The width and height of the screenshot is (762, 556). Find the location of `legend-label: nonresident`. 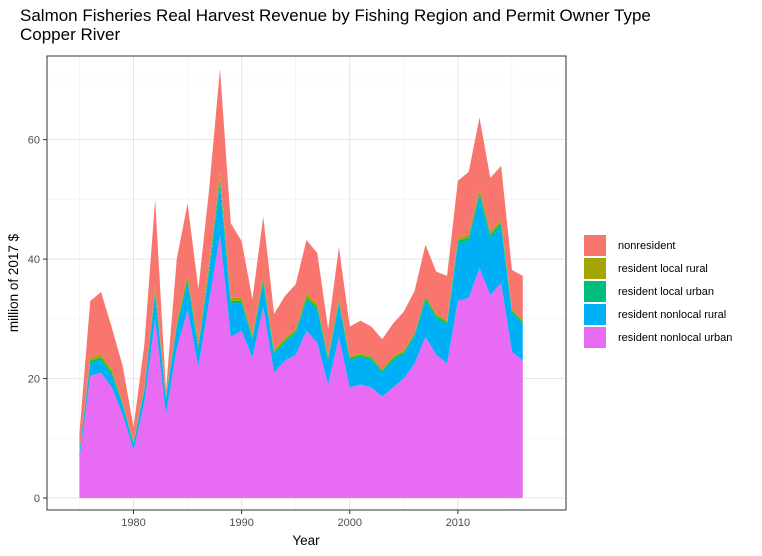

legend-label: nonresident is located at coordinates (647, 246).